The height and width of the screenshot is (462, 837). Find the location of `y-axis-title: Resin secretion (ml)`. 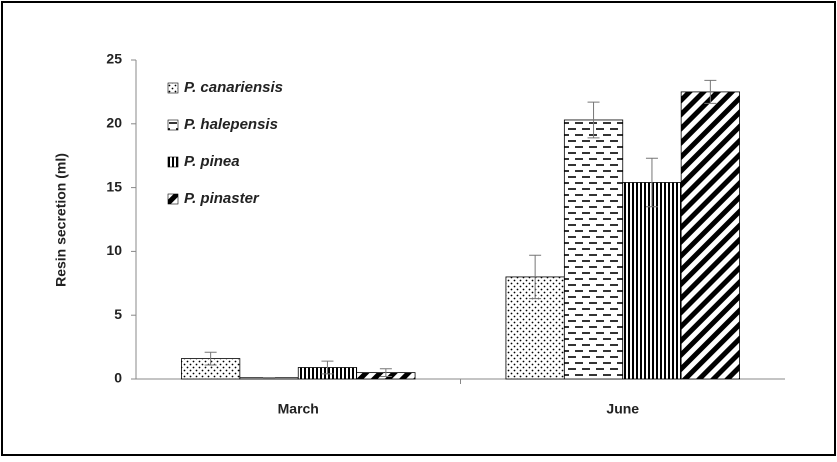

y-axis-title: Resin secretion (ml) is located at coordinates (61, 220).